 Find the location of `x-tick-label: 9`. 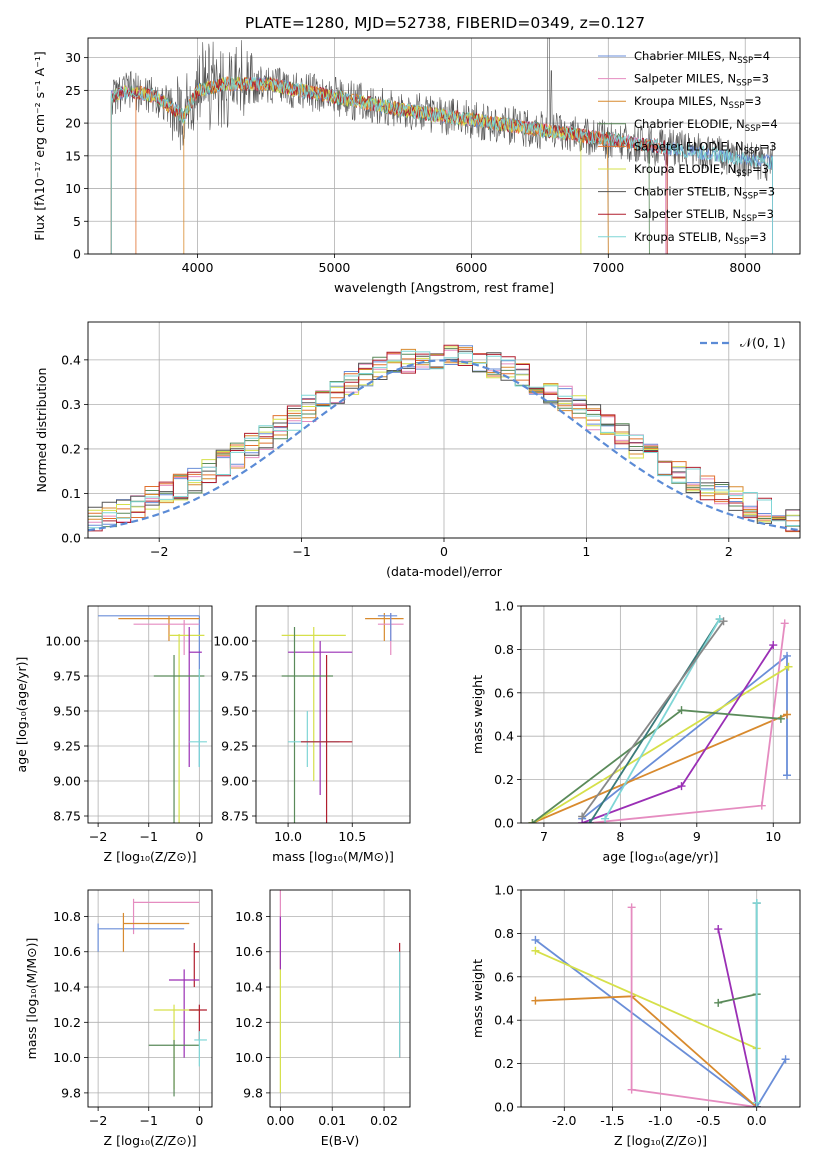

x-tick-label: 9 is located at coordinates (697, 836).